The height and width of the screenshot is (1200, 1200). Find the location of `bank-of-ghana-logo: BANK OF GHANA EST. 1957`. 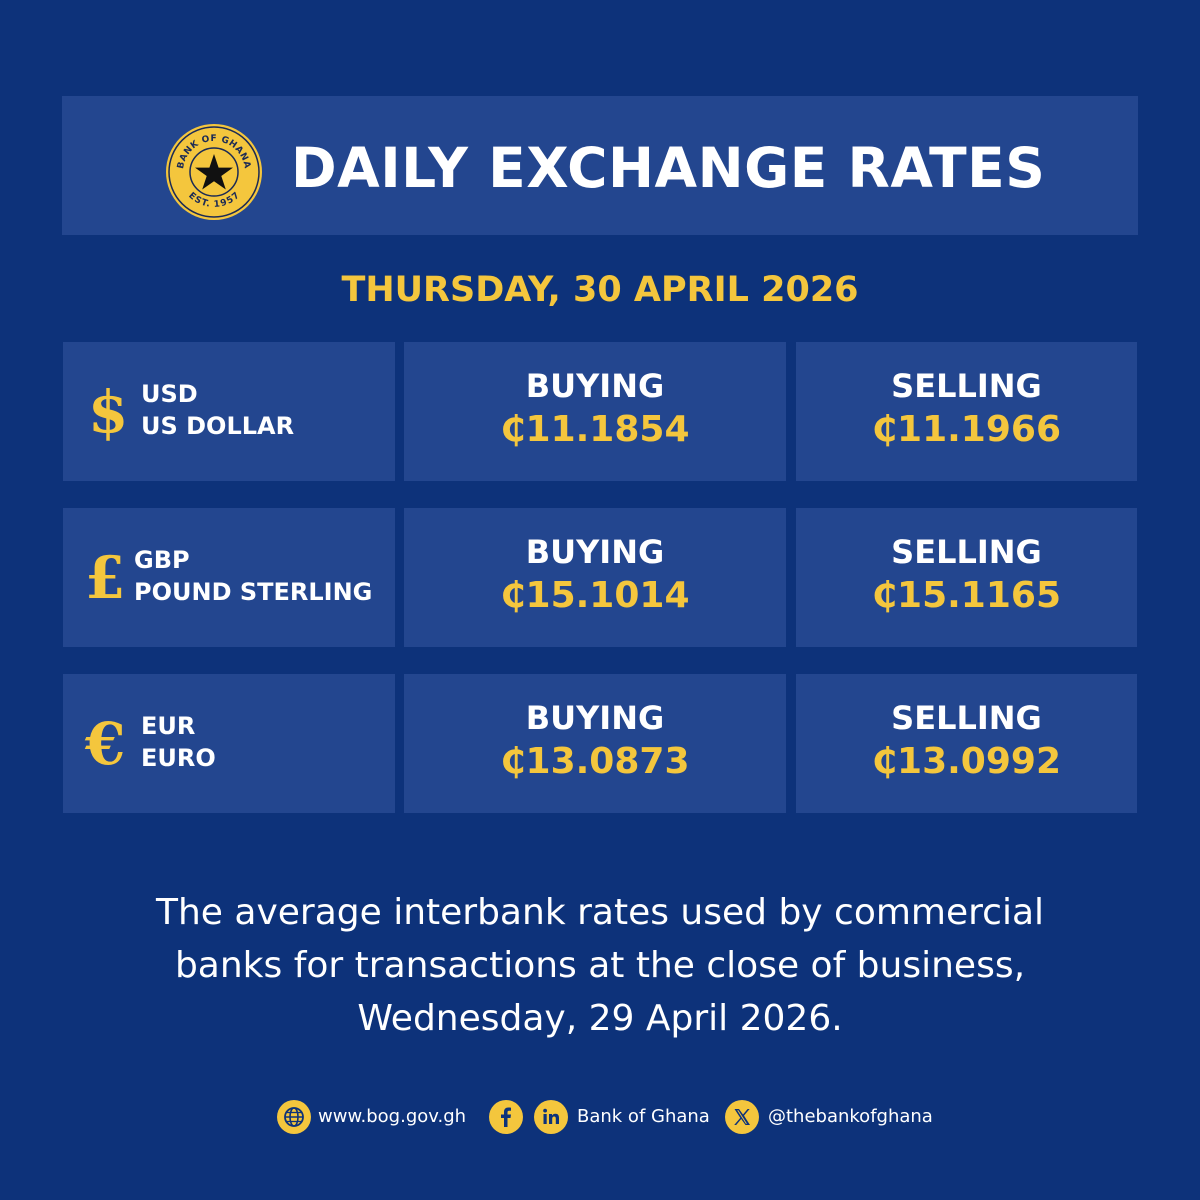

bank-of-ghana-logo: BANK OF GHANA EST. 1957 is located at coordinates (214, 172).